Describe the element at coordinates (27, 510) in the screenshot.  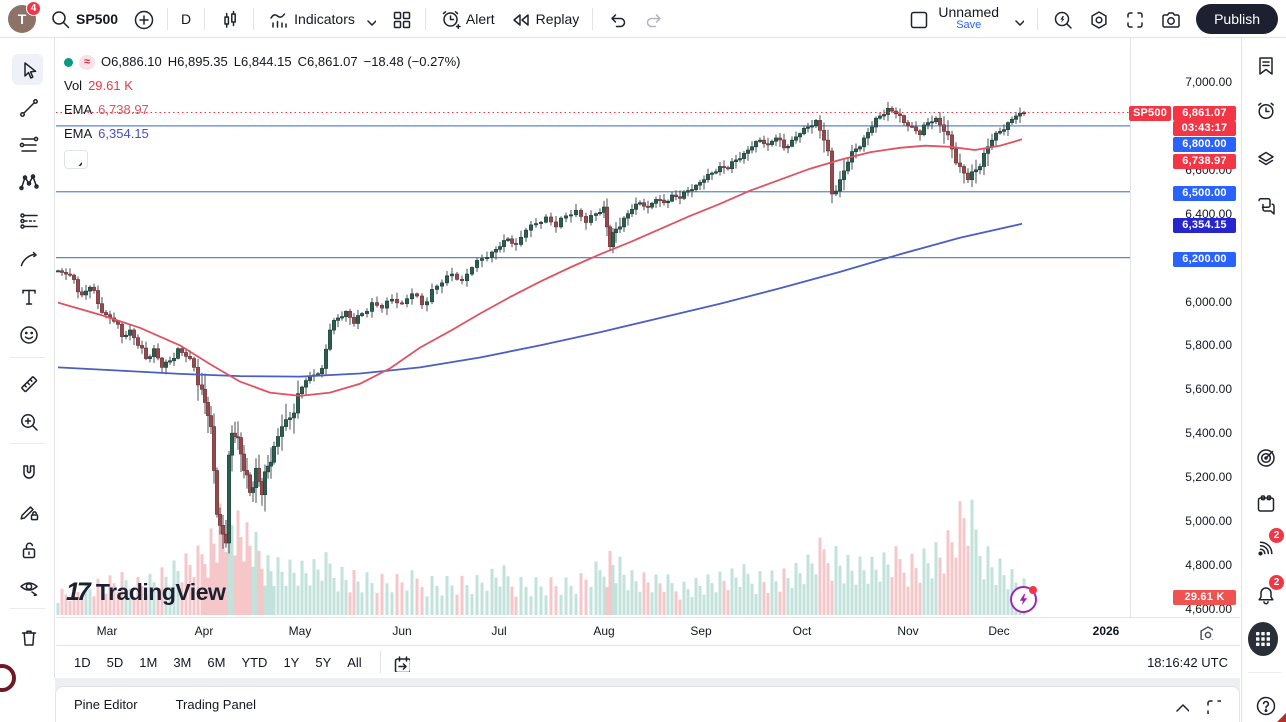
I see `drawing-mode-tool` at that location.